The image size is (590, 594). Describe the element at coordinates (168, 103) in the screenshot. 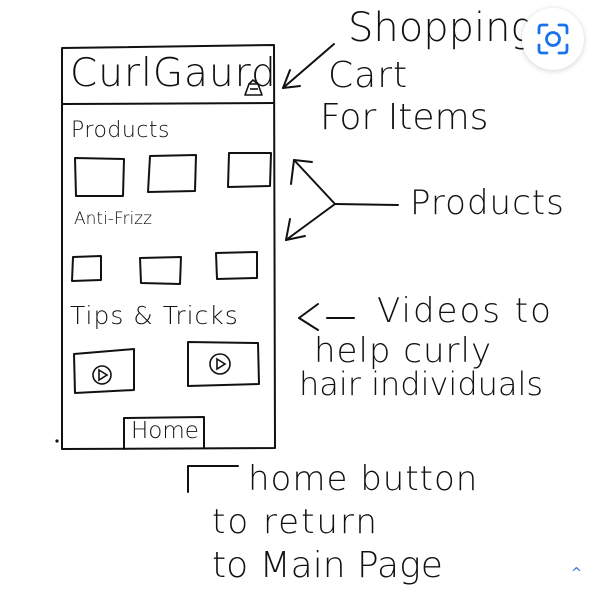

I see `header-divider` at that location.